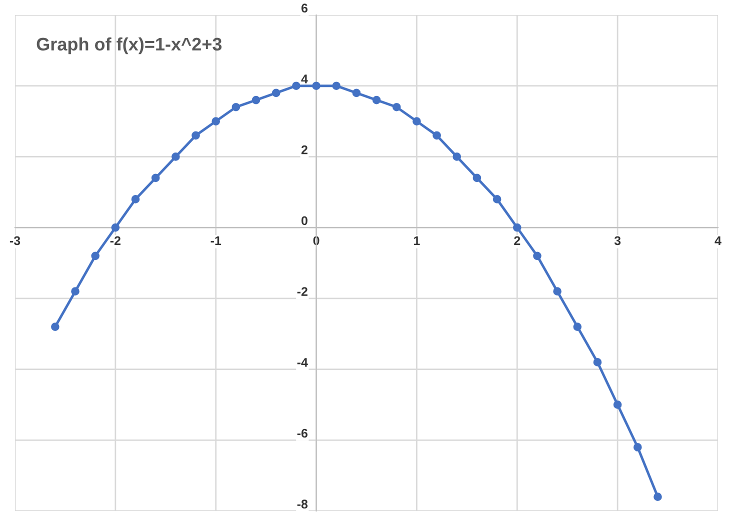  What do you see at coordinates (302, 504) in the screenshot?
I see `y-tick-label: -8` at bounding box center [302, 504].